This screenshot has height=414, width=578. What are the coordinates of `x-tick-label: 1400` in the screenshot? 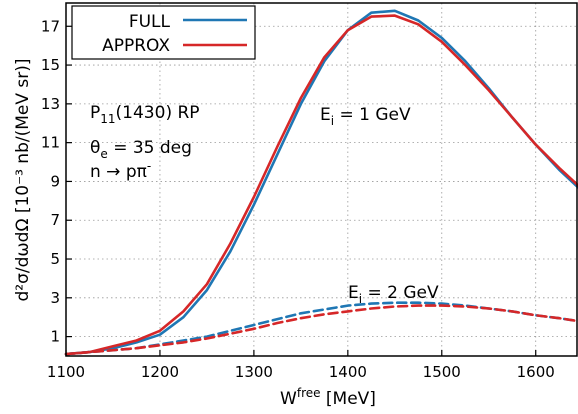 It's located at (348, 372).